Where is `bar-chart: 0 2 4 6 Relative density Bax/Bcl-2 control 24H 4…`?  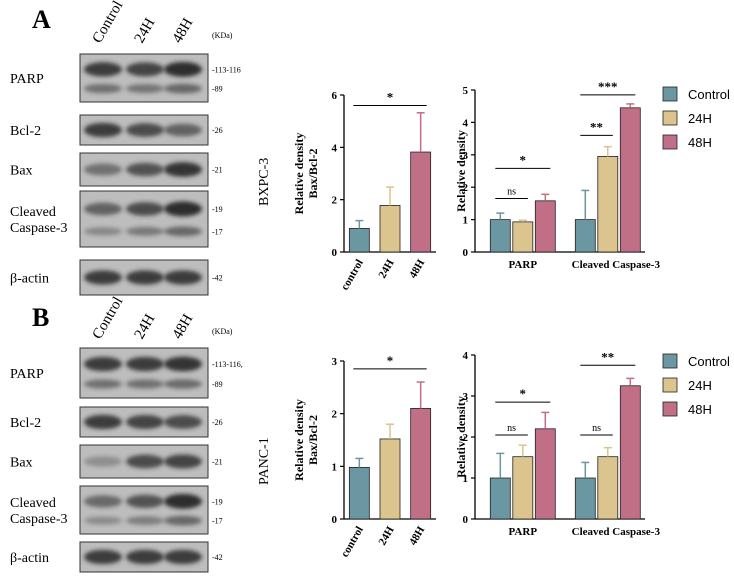
bar-chart: 0 2 4 6 Relative density Bax/Bcl-2 control 24H 4… is located at coordinates (364, 190).